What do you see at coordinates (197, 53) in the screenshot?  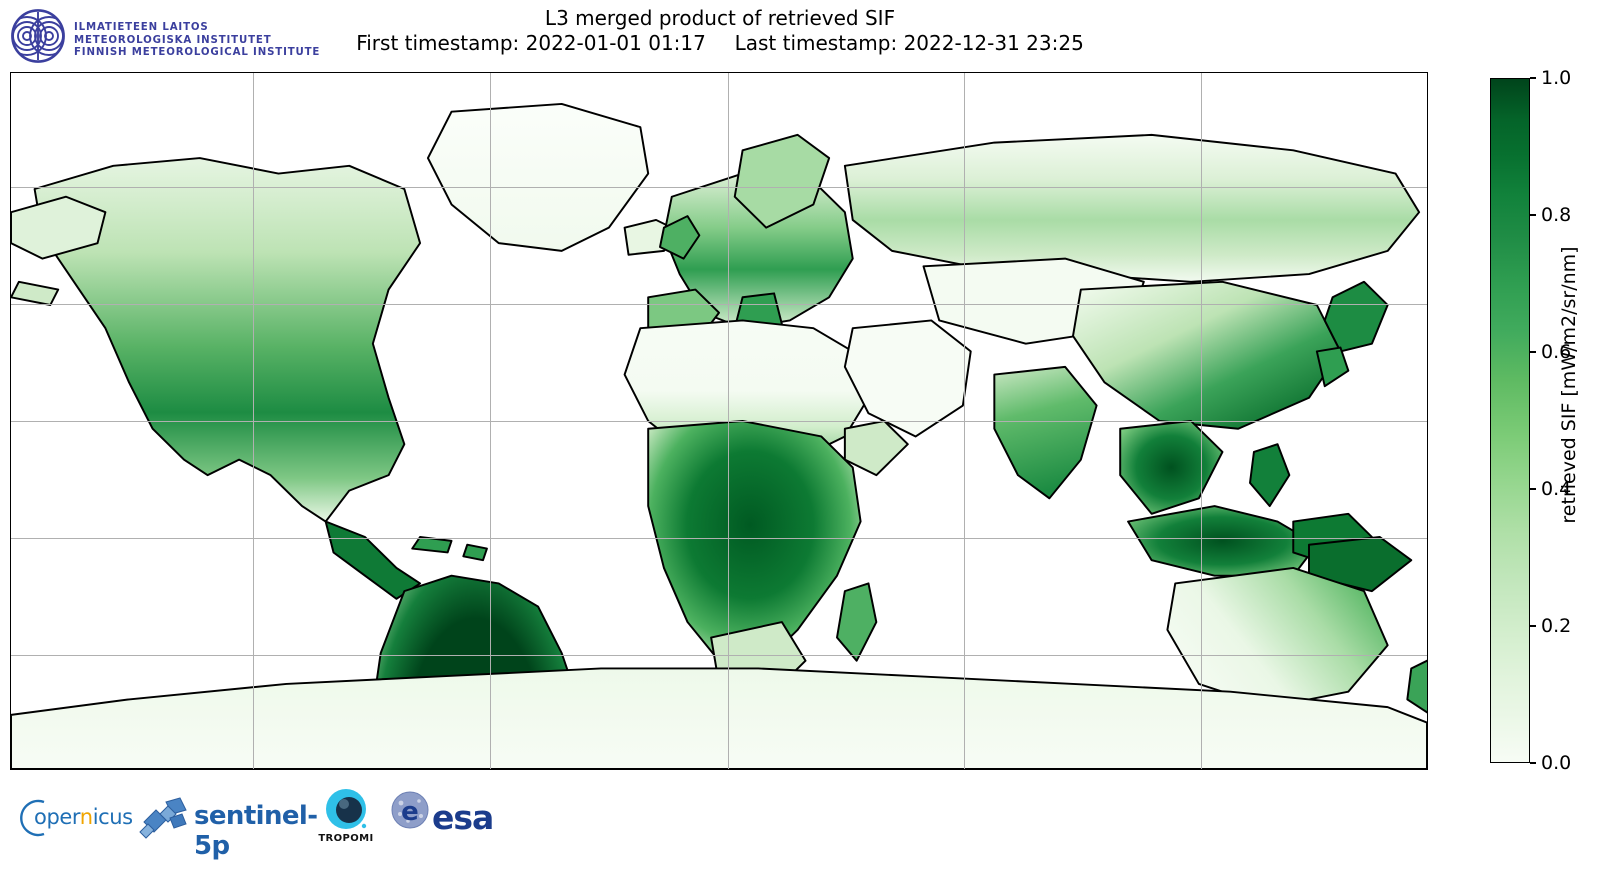 I see `fmi-name-en: FINNISH METEOROLOGICAL INSTITUTE` at bounding box center [197, 53].